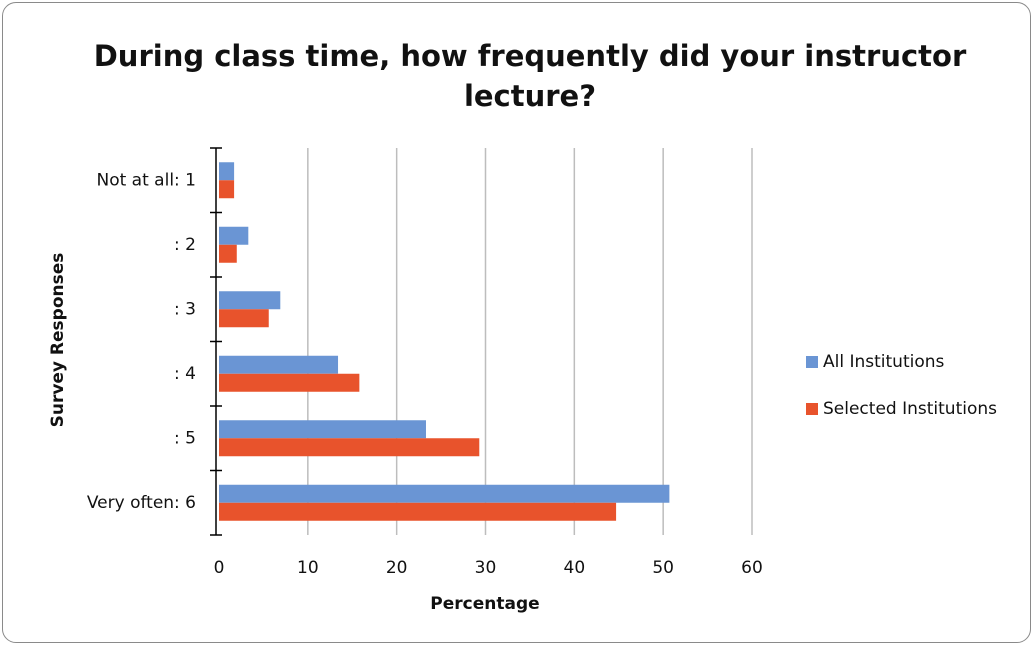 This screenshot has width=1035, height=647. I want to click on y-tick-label: : 2, so click(185, 245).